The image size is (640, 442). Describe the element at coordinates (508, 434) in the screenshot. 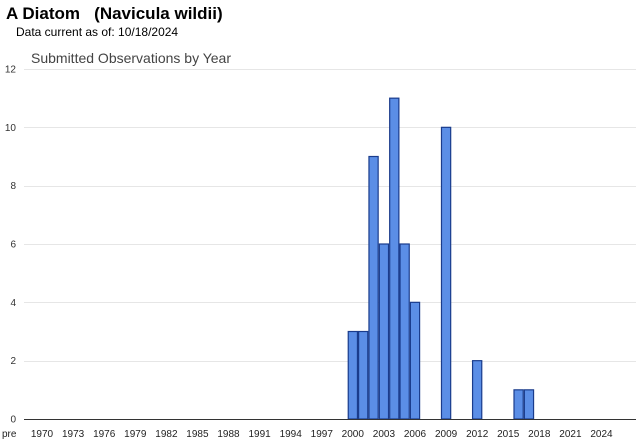

I see `x-tick-label: 2015` at that location.